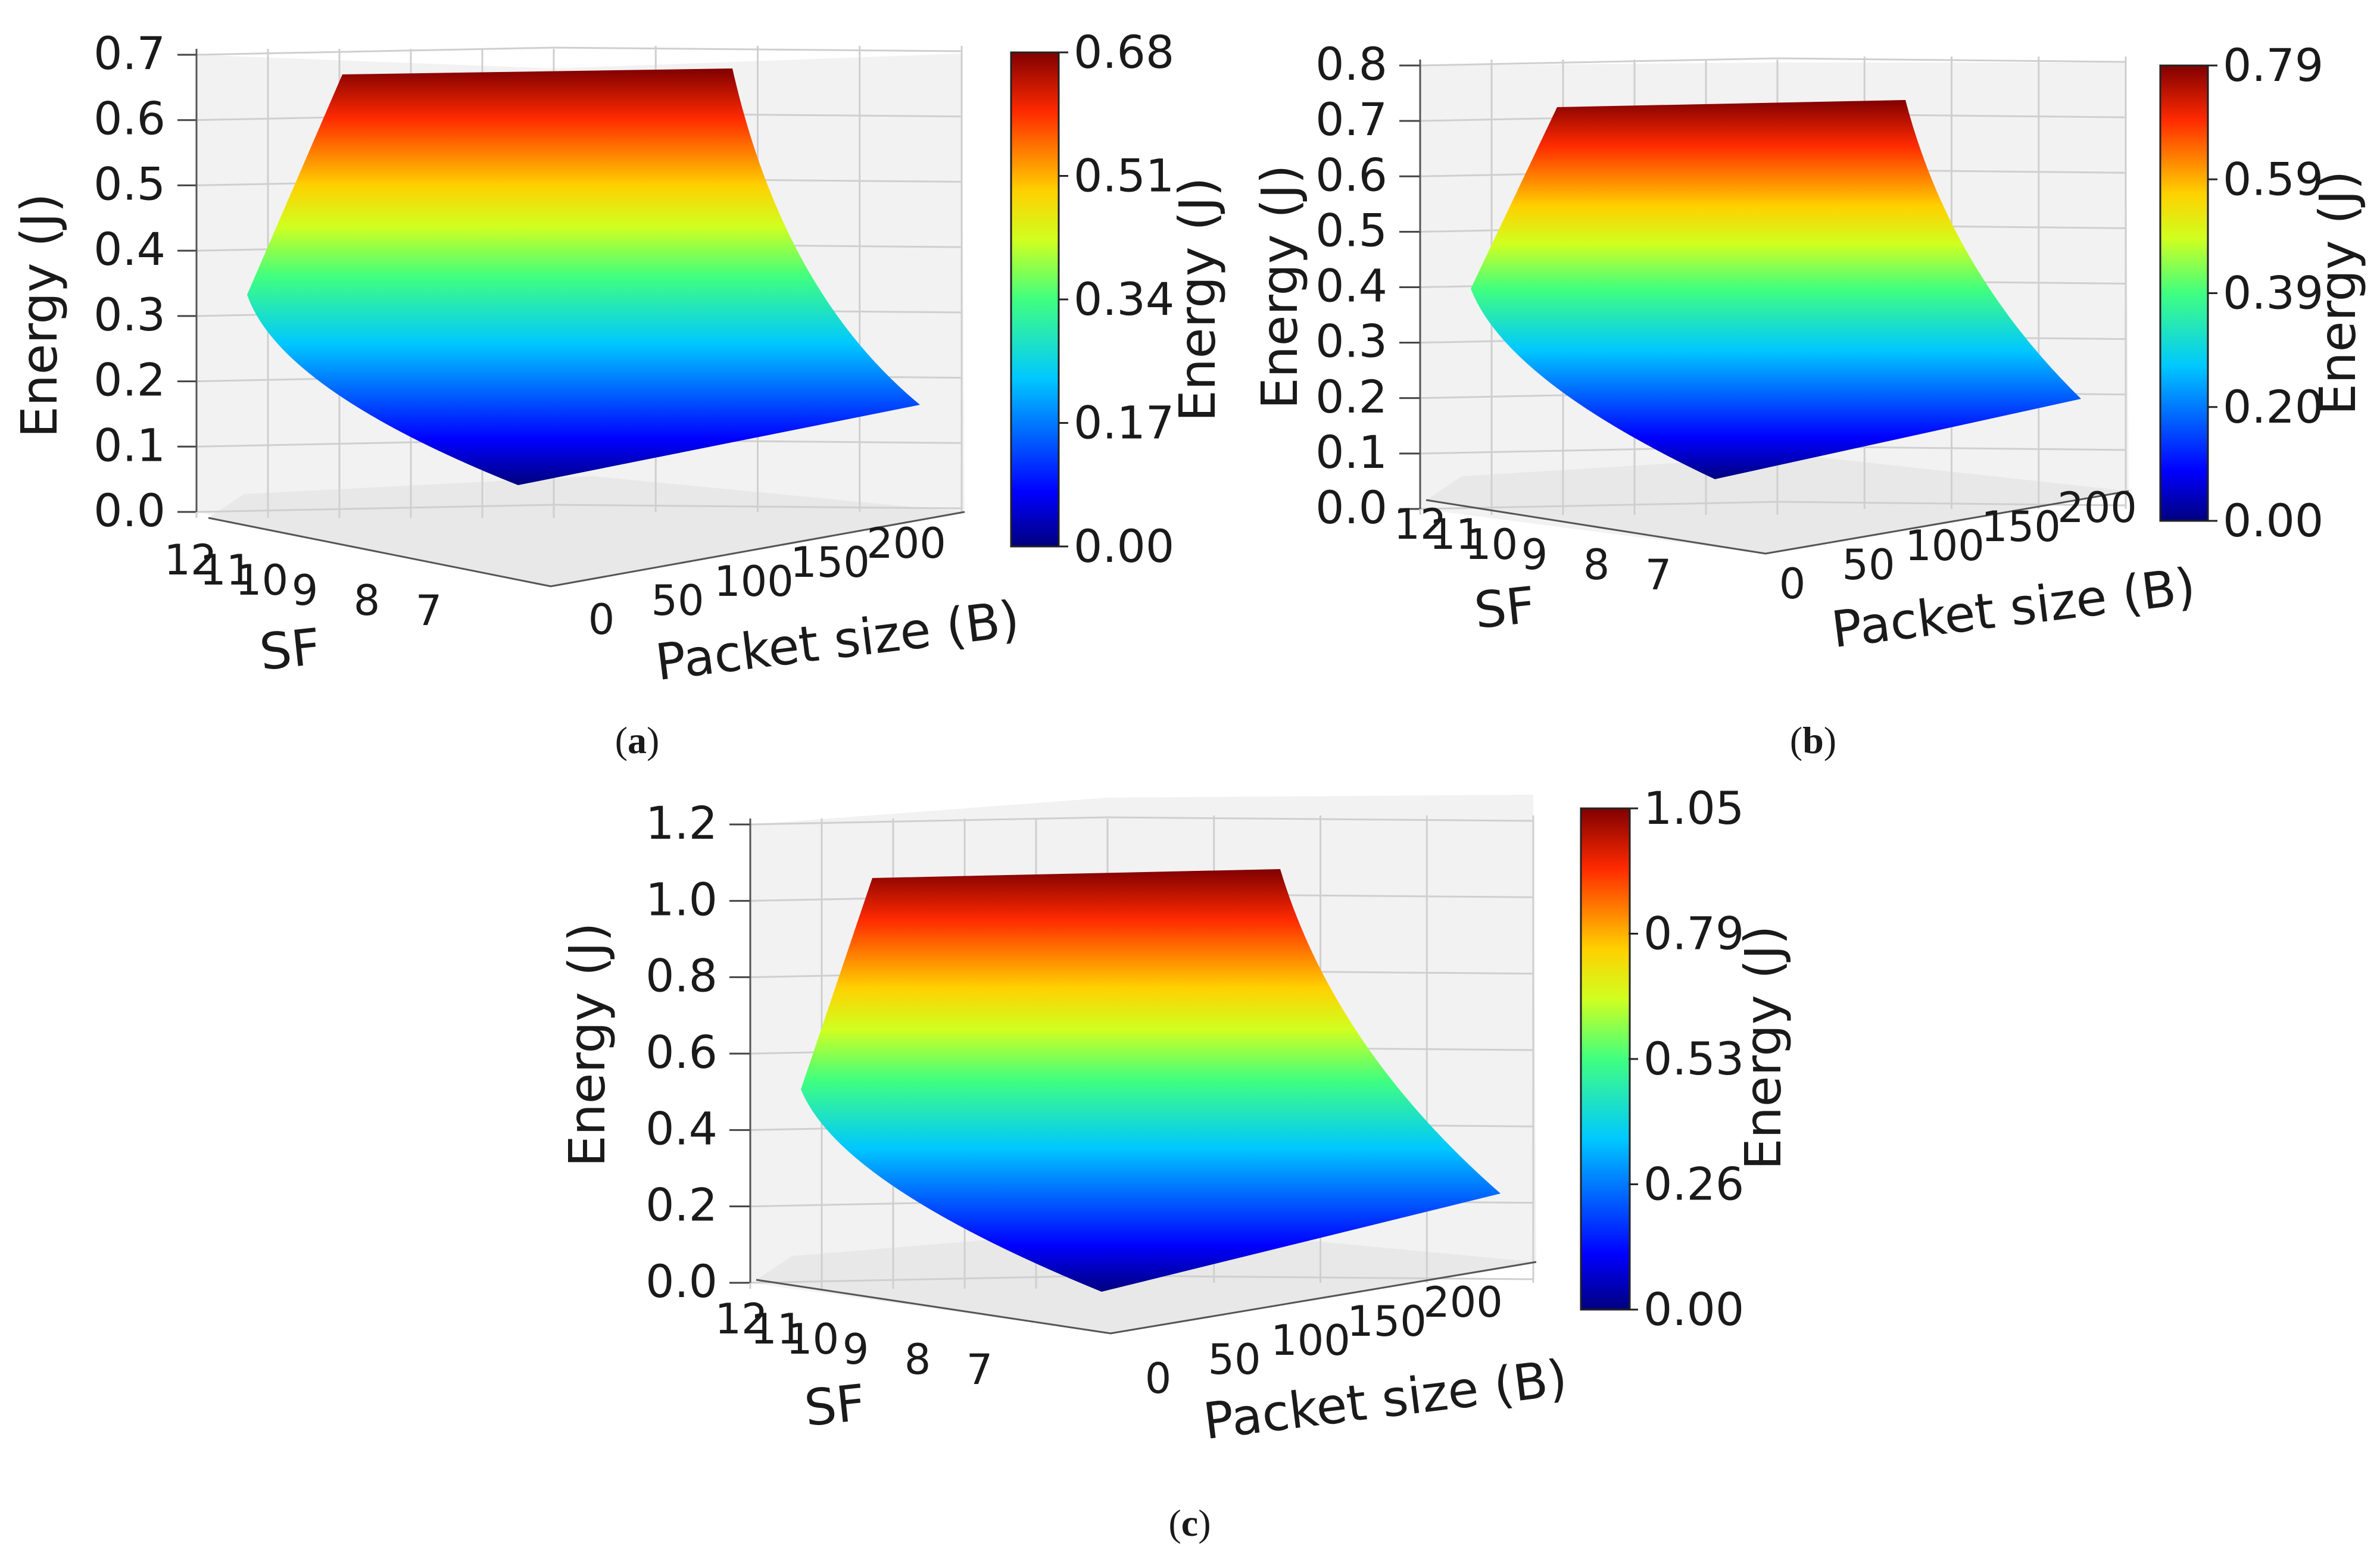 The width and height of the screenshot is (2380, 1559). Describe the element at coordinates (834, 1405) in the screenshot. I see `sf-axis-label-c: SF` at that location.